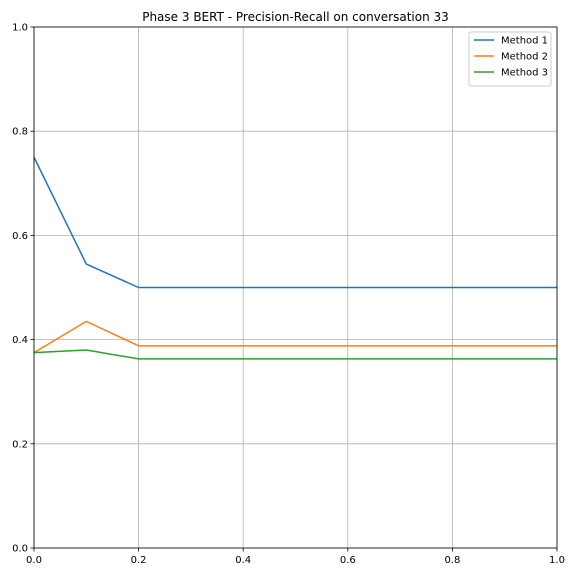 The width and height of the screenshot is (576, 576). Describe the element at coordinates (20, 28) in the screenshot. I see `y-tick-label: 1.0` at that location.